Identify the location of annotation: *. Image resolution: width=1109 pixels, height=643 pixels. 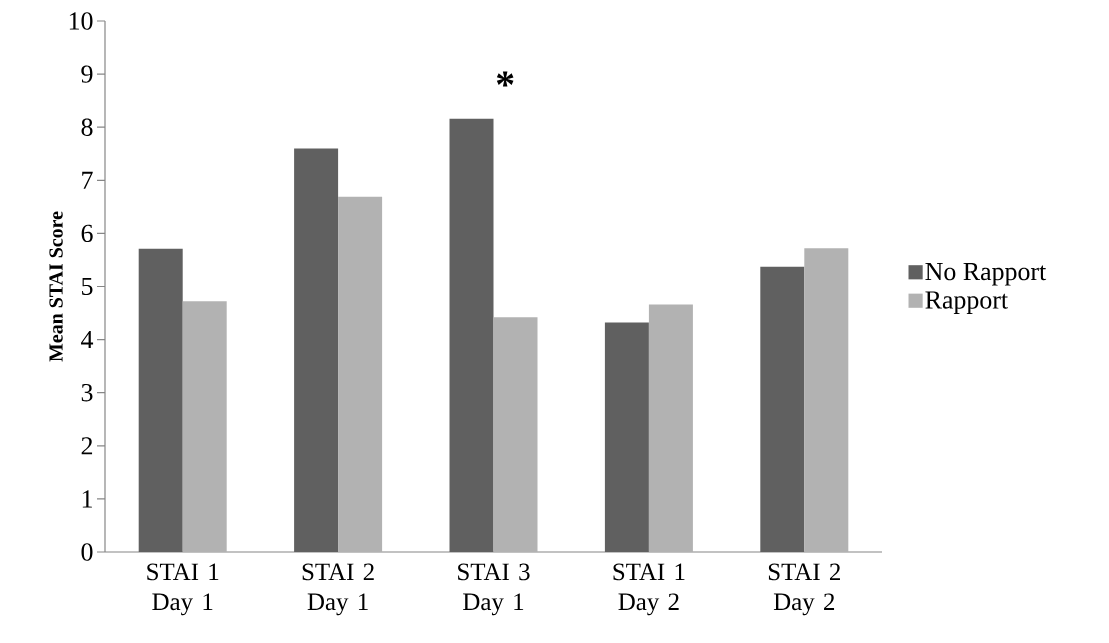
(505, 79).